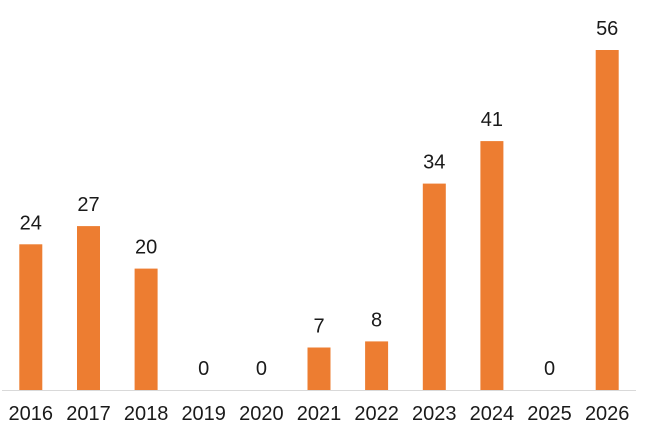 This screenshot has height=437, width=646. I want to click on bar-2024, so click(492, 265).